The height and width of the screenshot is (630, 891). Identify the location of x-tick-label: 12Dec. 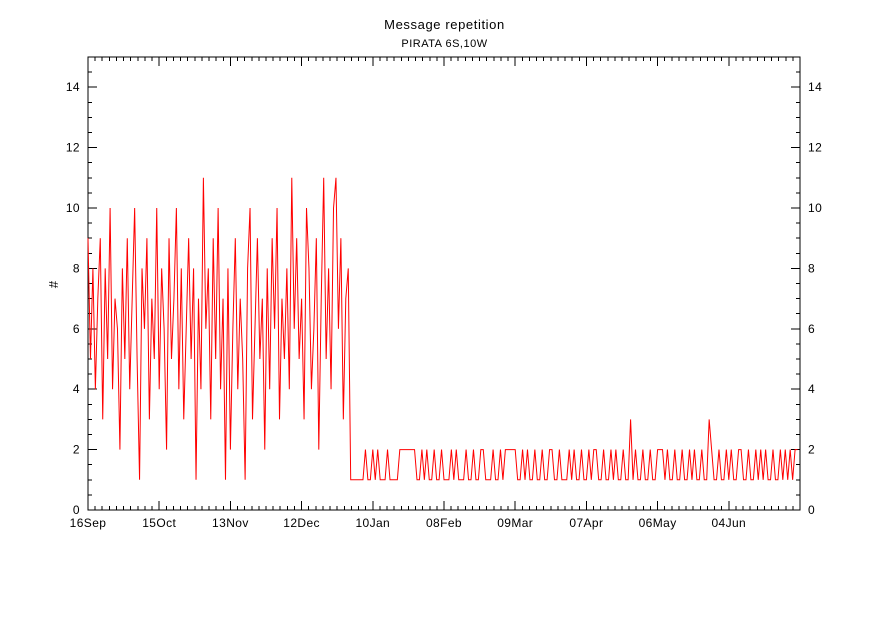
(301, 523).